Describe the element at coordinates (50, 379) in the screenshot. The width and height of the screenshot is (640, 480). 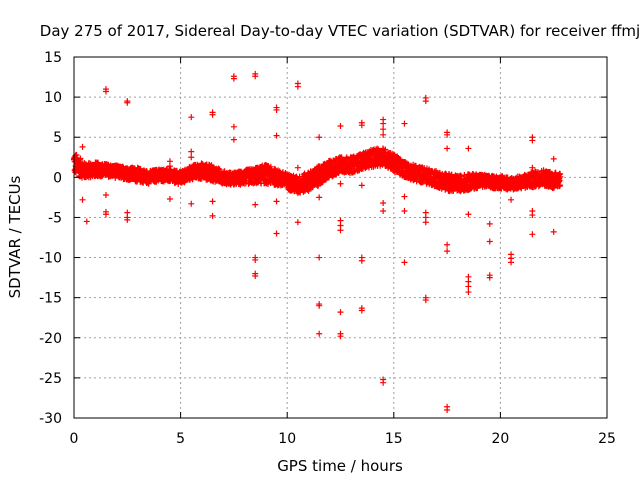
I see `y-tick-label: -25` at that location.